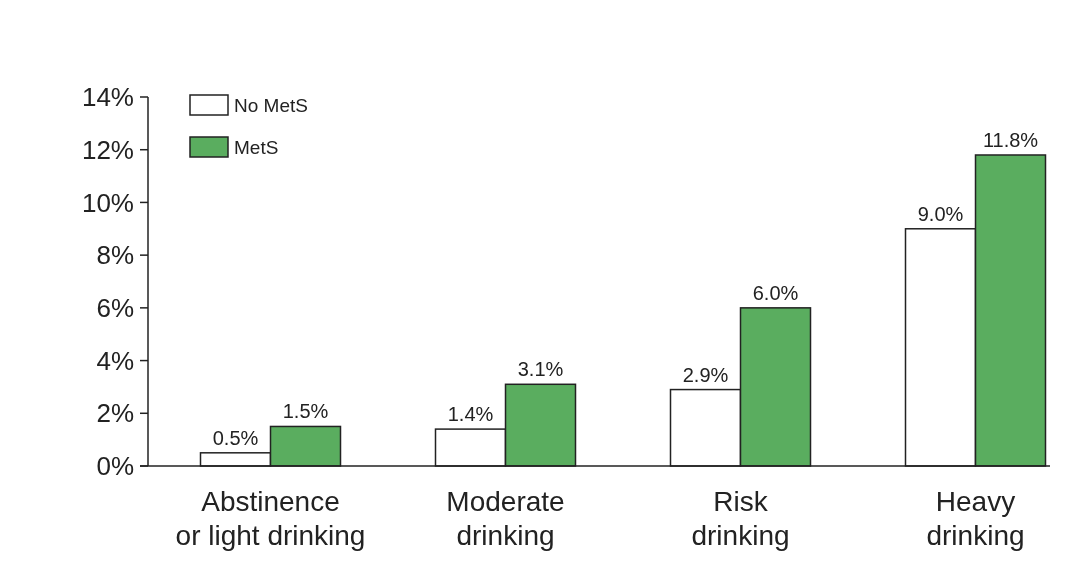 This screenshot has width=1071, height=586. I want to click on y-tick-label: 2%, so click(115, 413).